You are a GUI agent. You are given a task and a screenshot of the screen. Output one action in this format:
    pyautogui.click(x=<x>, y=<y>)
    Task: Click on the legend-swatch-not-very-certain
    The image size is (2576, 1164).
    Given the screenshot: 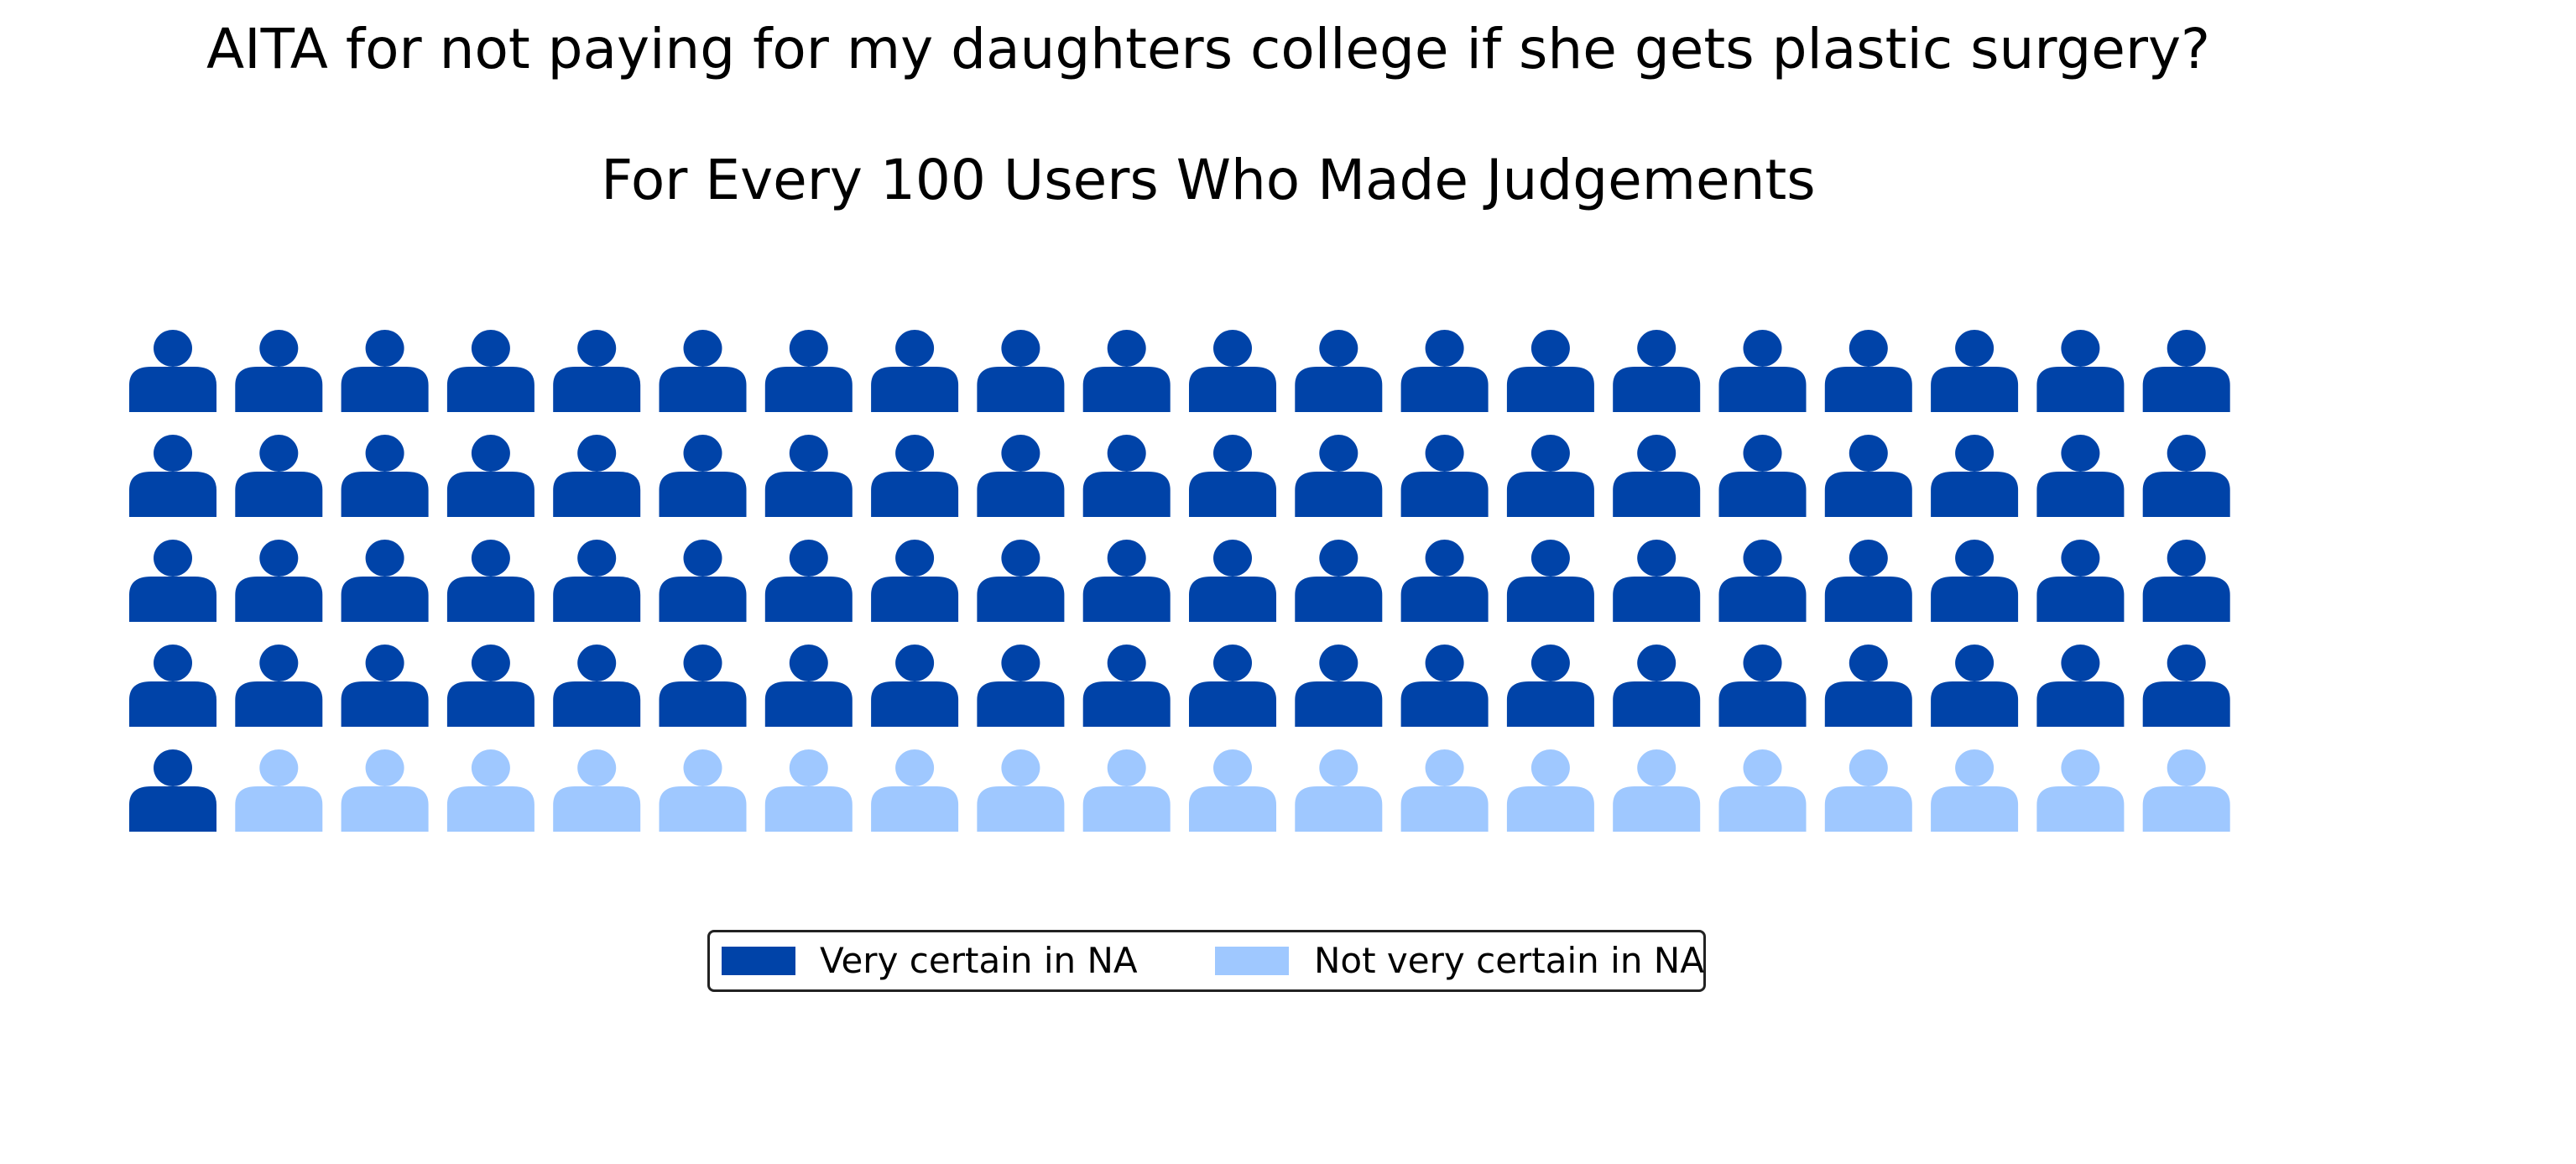 What is the action you would take?
    pyautogui.click(x=1252, y=961)
    